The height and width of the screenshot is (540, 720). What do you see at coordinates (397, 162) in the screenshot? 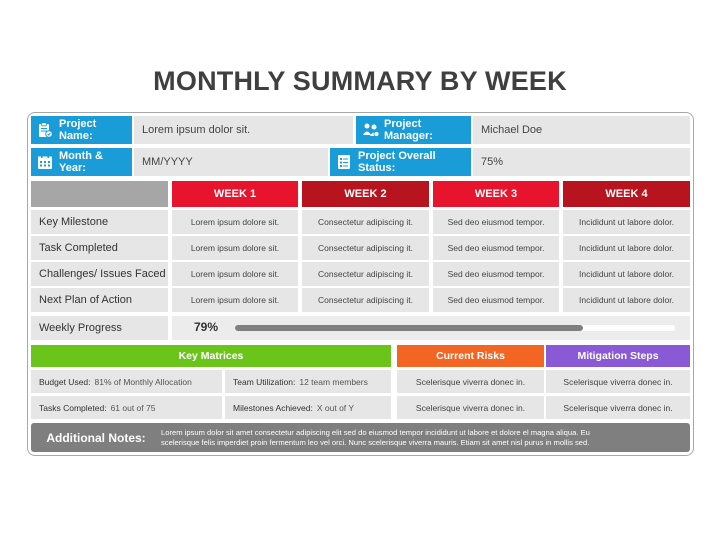
I see `overall-status-label-text: Project Overall Status:` at bounding box center [397, 162].